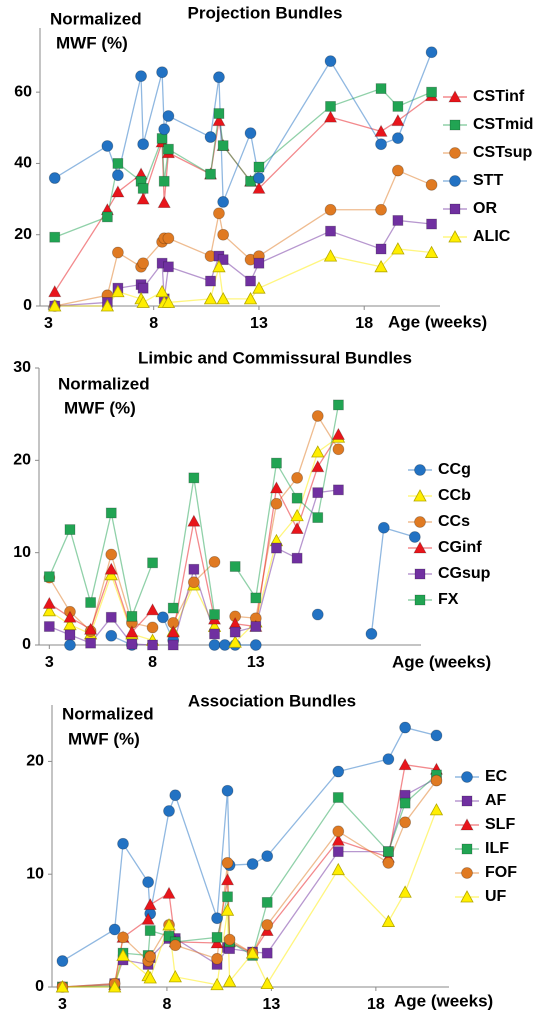  What do you see at coordinates (259, 323) in the screenshot?
I see `x-tick-label: 13` at bounding box center [259, 323].